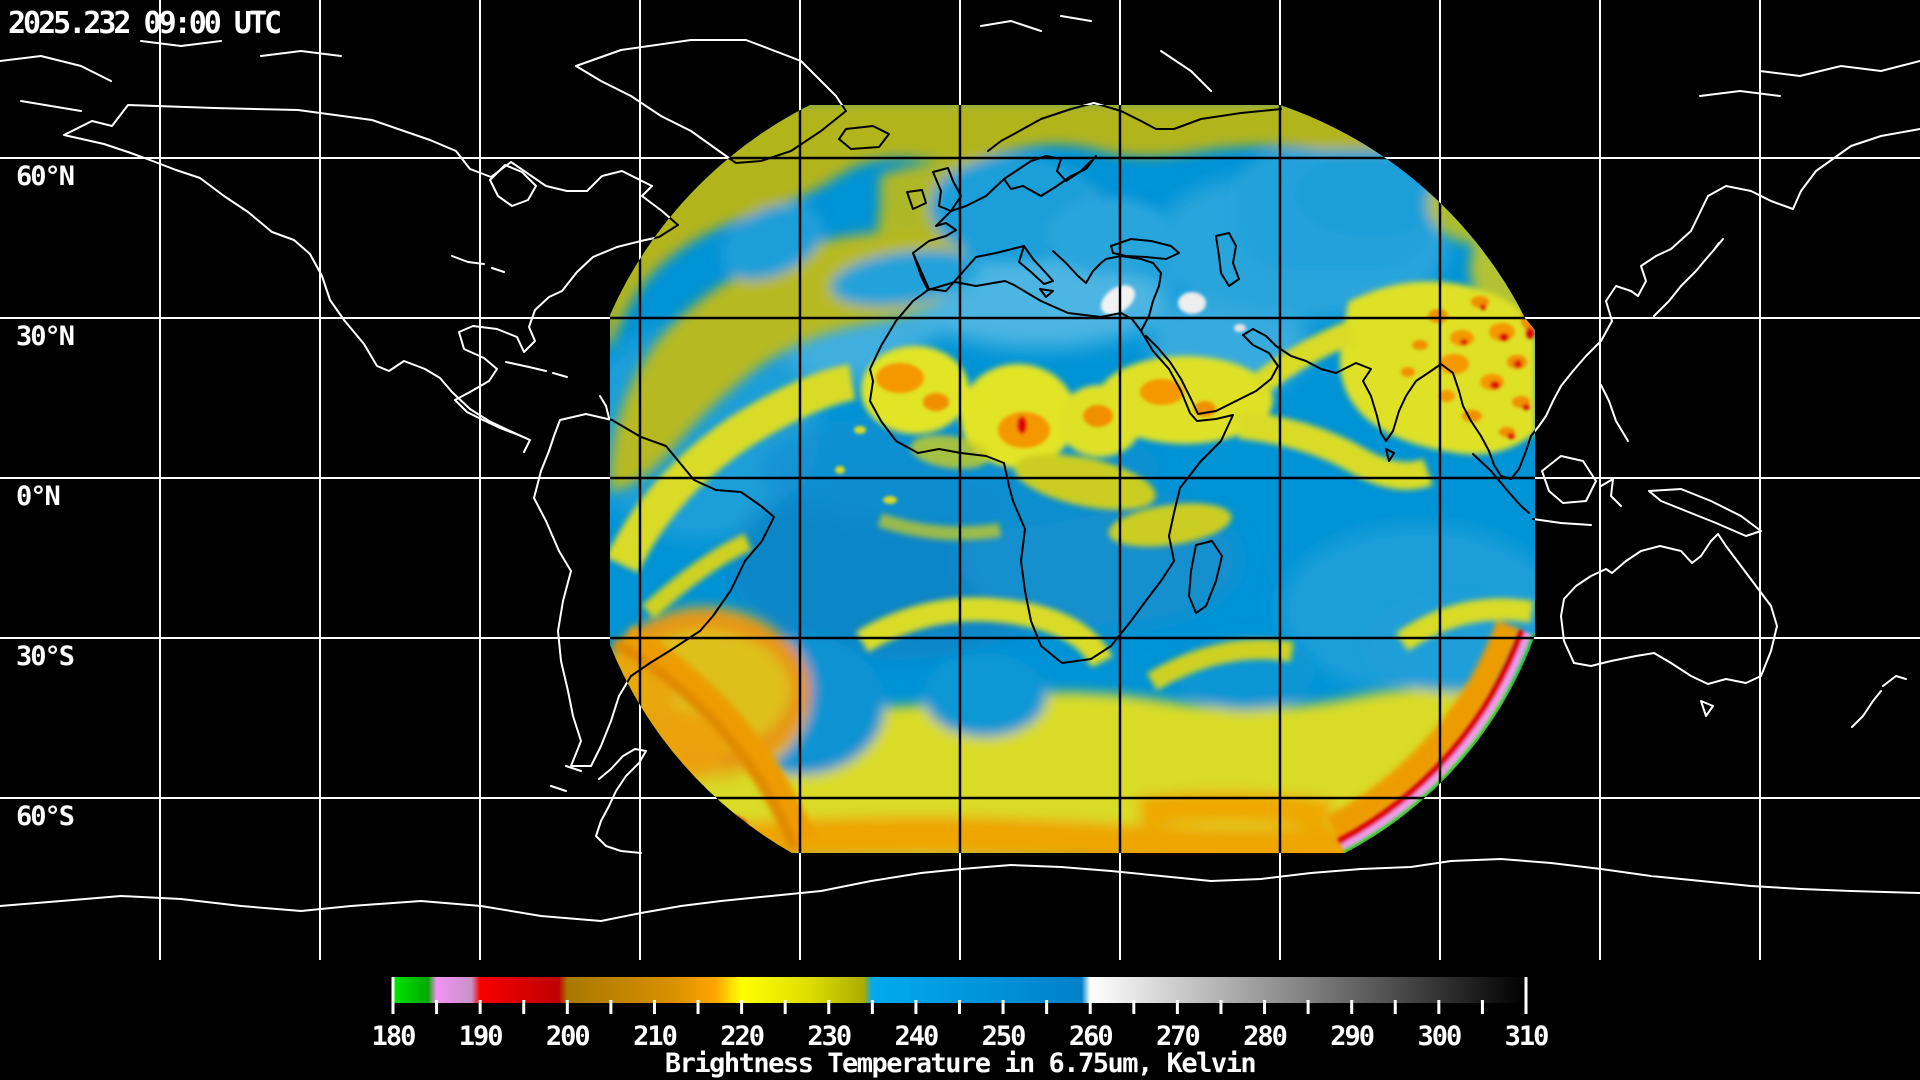  What do you see at coordinates (959, 990) in the screenshot?
I see `colorbar-scale` at bounding box center [959, 990].